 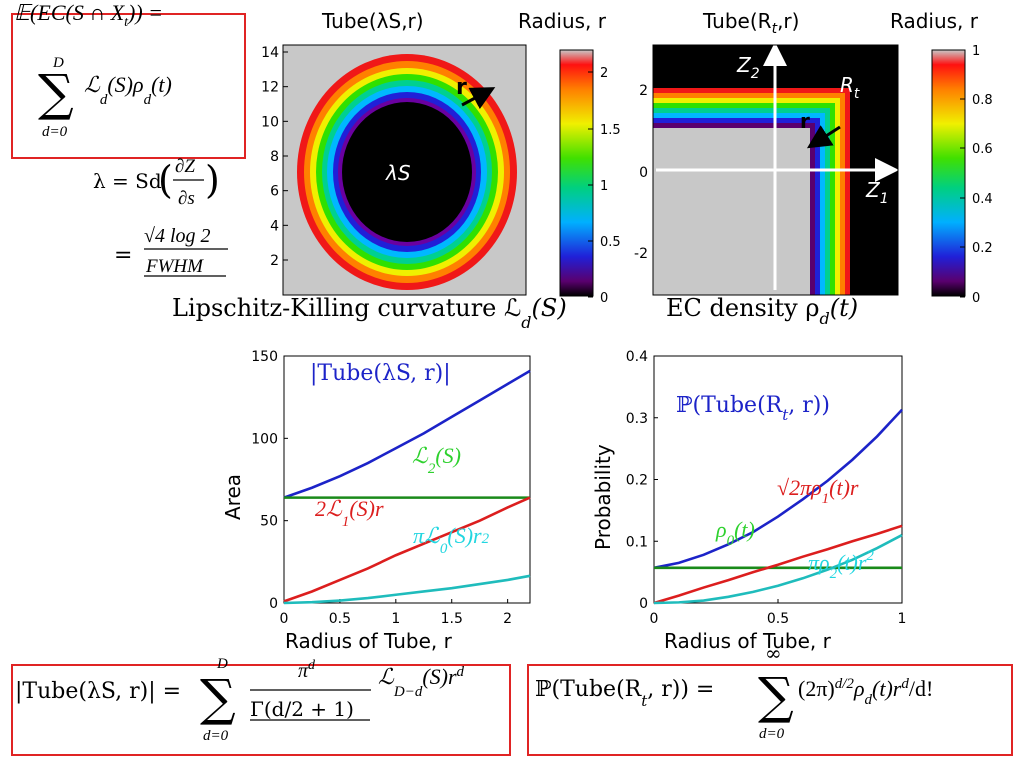 What do you see at coordinates (329, 508) in the screenshot?
I see `annotation-2l1-text: 2ℒ` at bounding box center [329, 508].